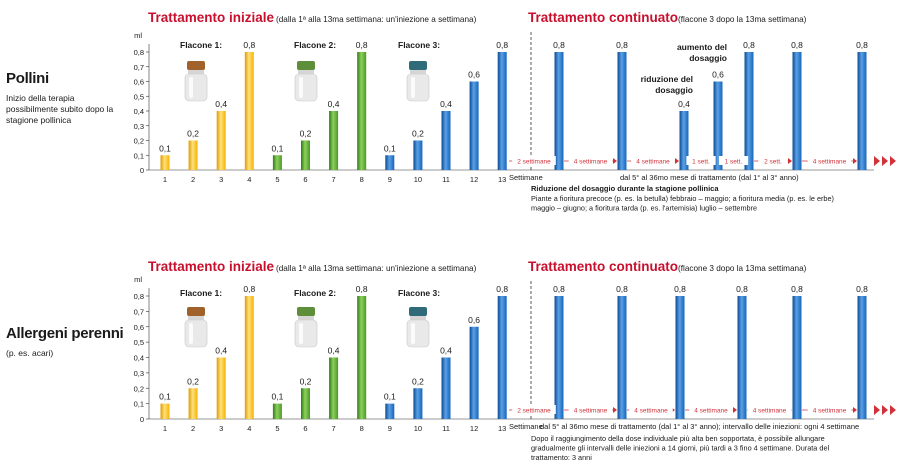 The image size is (898, 466). I want to click on x-tick-label: 3, so click(221, 179).